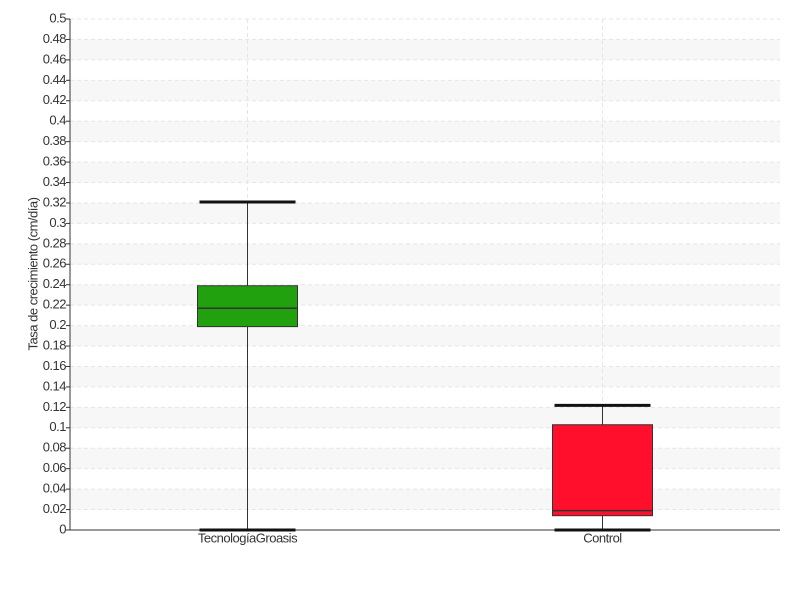 Image resolution: width=800 pixels, height=600 pixels. Describe the element at coordinates (55, 79) in the screenshot. I see `y-tick-label: 0.44` at that location.